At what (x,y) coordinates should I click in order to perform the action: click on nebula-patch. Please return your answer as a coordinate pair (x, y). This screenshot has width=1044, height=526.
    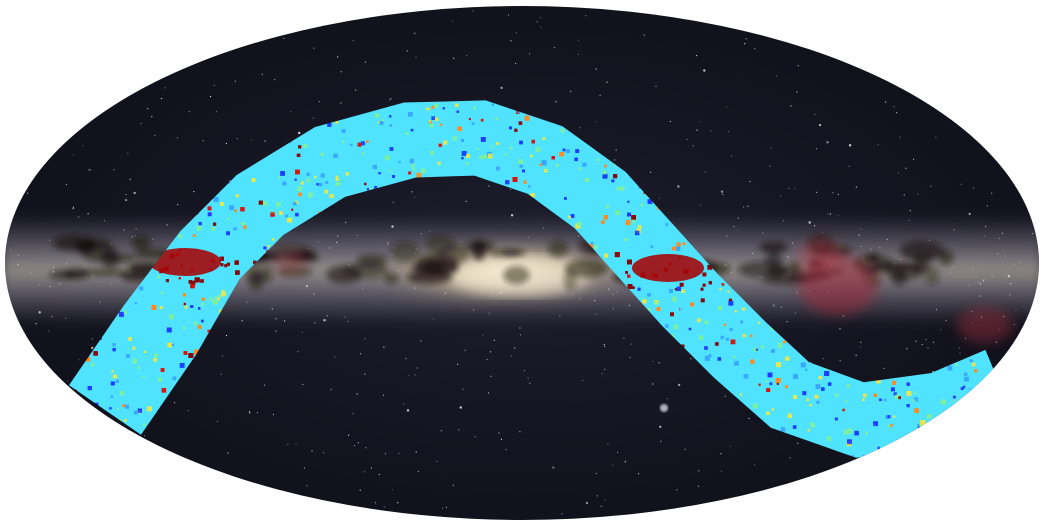
    Looking at the image, I should click on (820, 255).